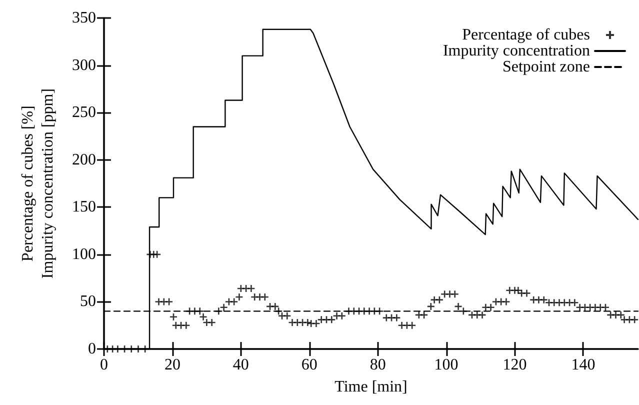 This screenshot has width=639, height=405. What do you see at coordinates (104, 365) in the screenshot?
I see `x-tick-label: 0` at bounding box center [104, 365].